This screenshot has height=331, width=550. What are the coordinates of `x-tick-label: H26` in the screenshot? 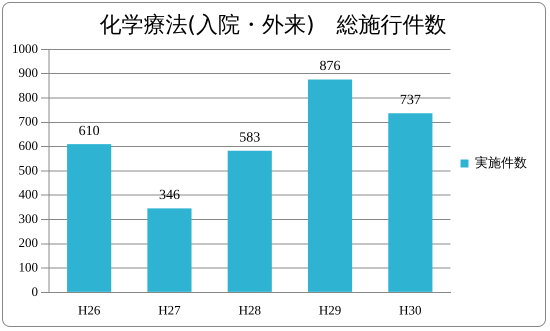 It's located at (89, 310).